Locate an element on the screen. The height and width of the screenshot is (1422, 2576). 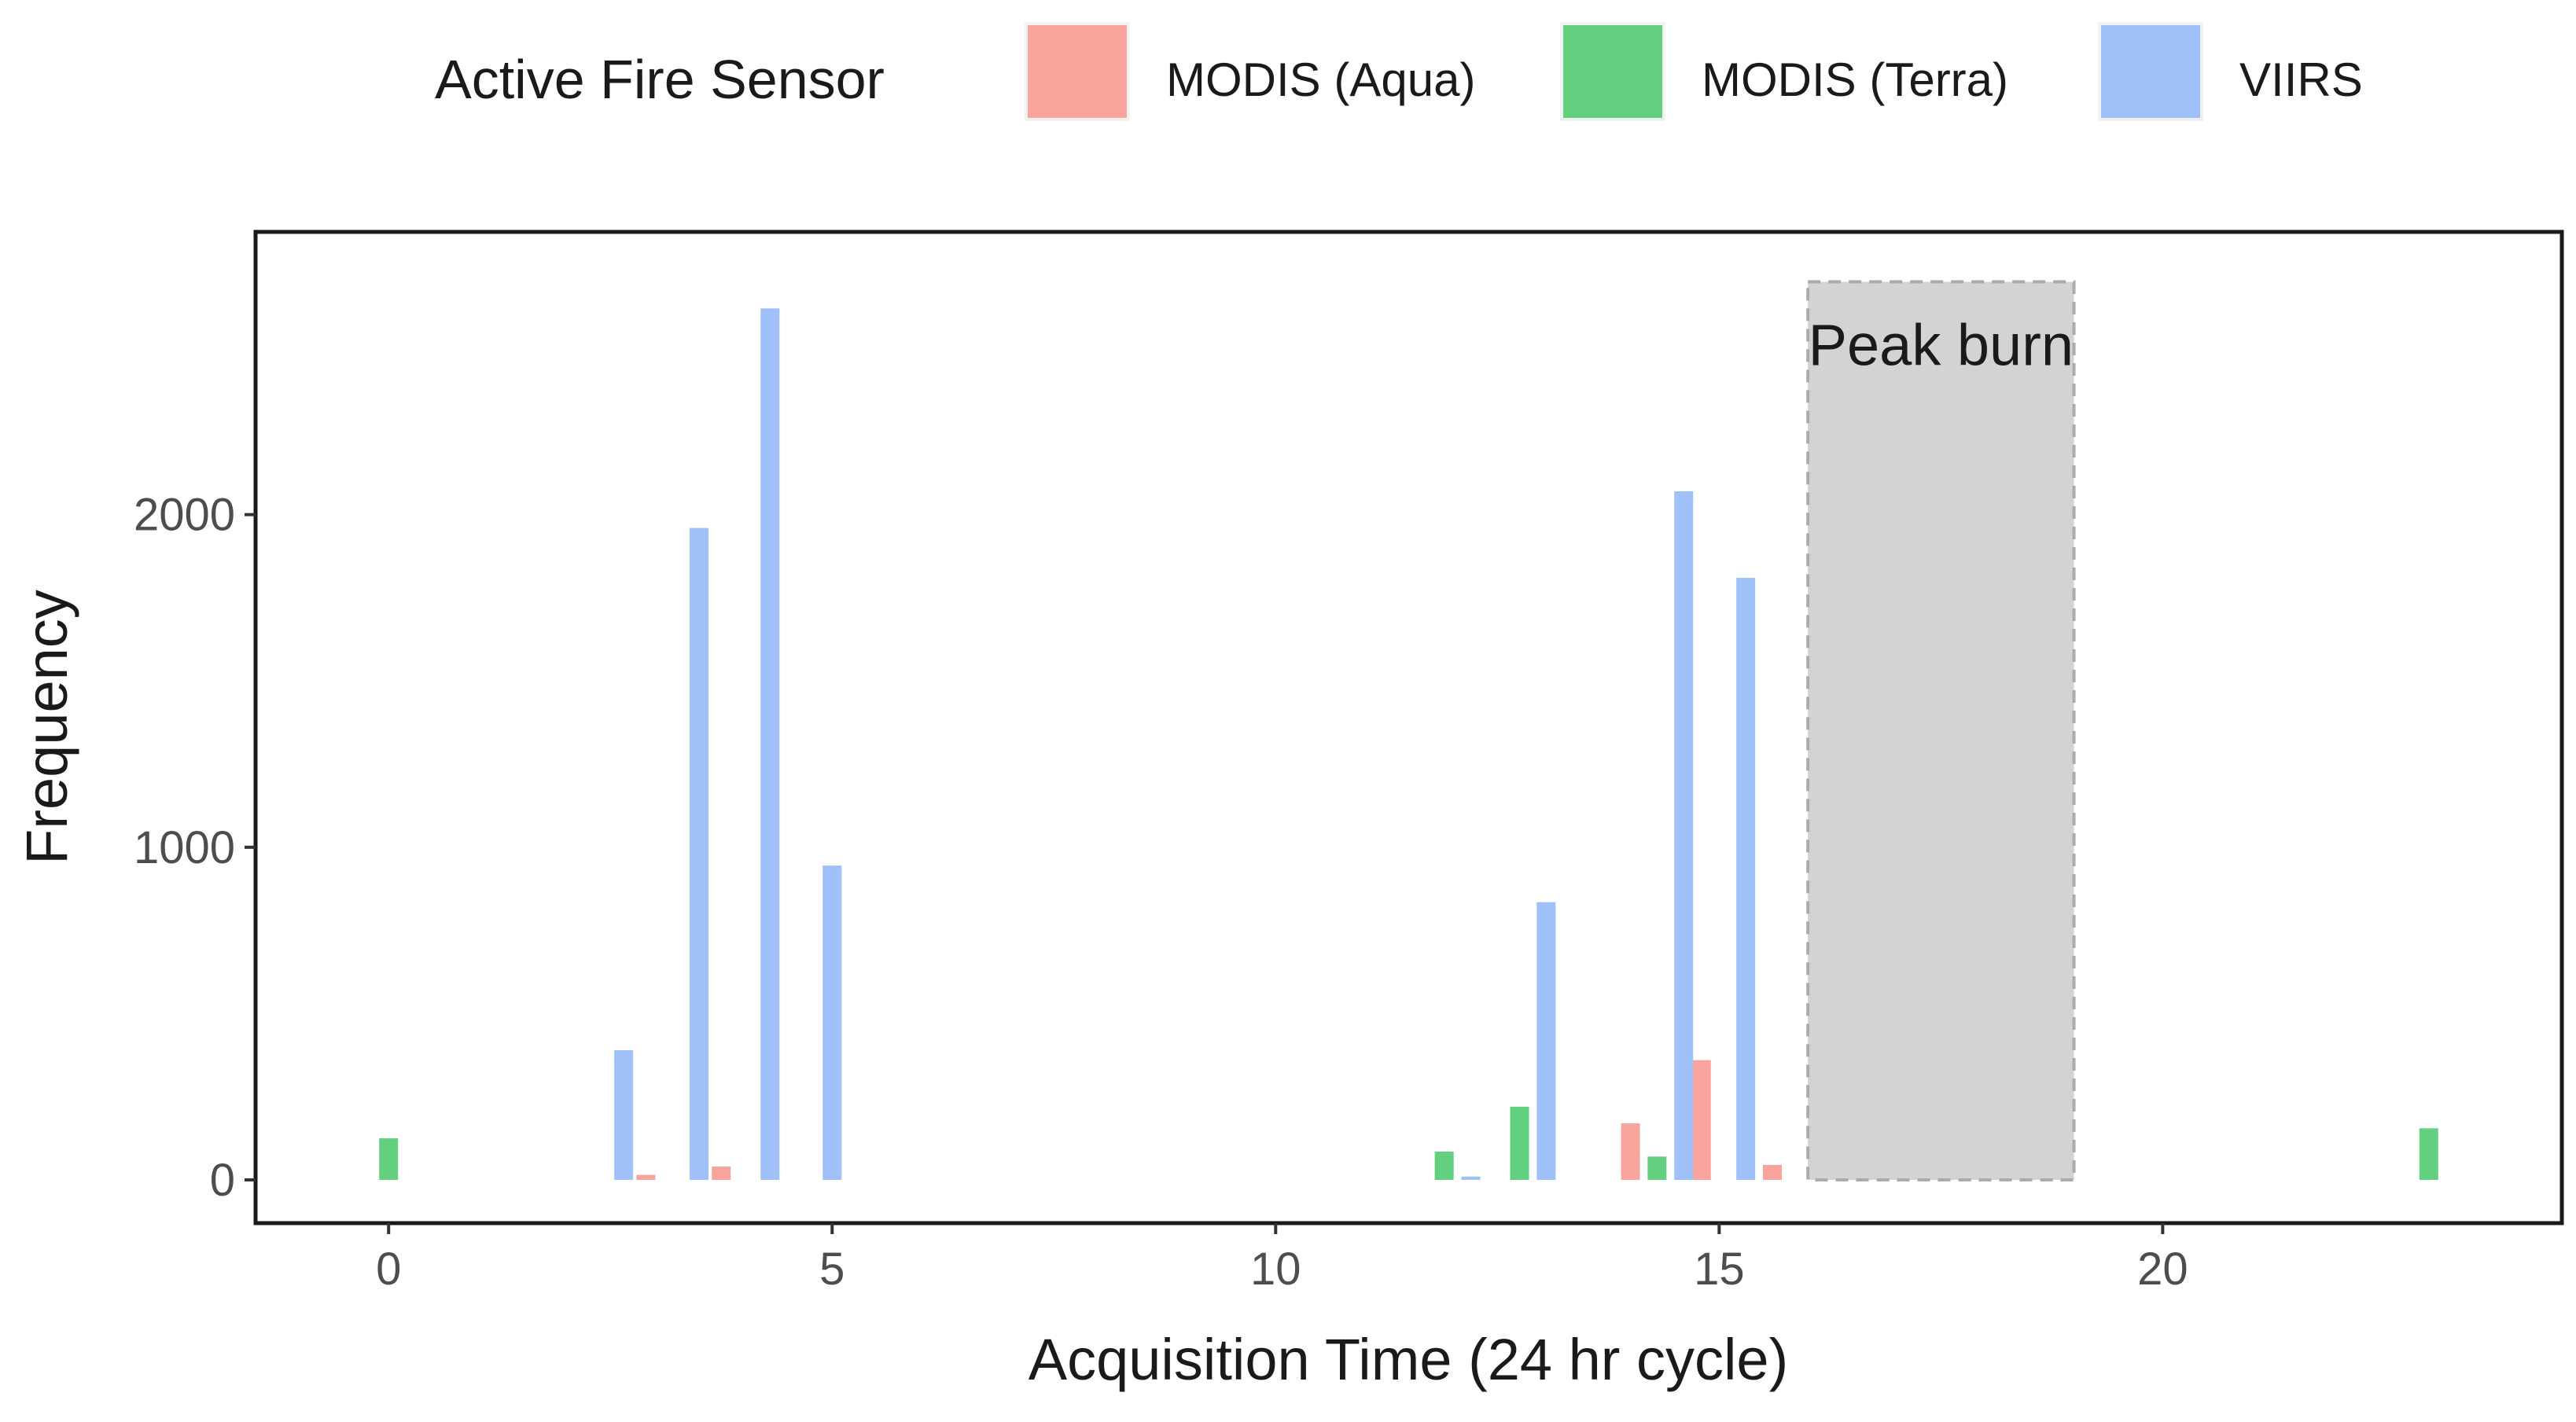
y-axis: 0 1000 2000 is located at coordinates (195, 848).